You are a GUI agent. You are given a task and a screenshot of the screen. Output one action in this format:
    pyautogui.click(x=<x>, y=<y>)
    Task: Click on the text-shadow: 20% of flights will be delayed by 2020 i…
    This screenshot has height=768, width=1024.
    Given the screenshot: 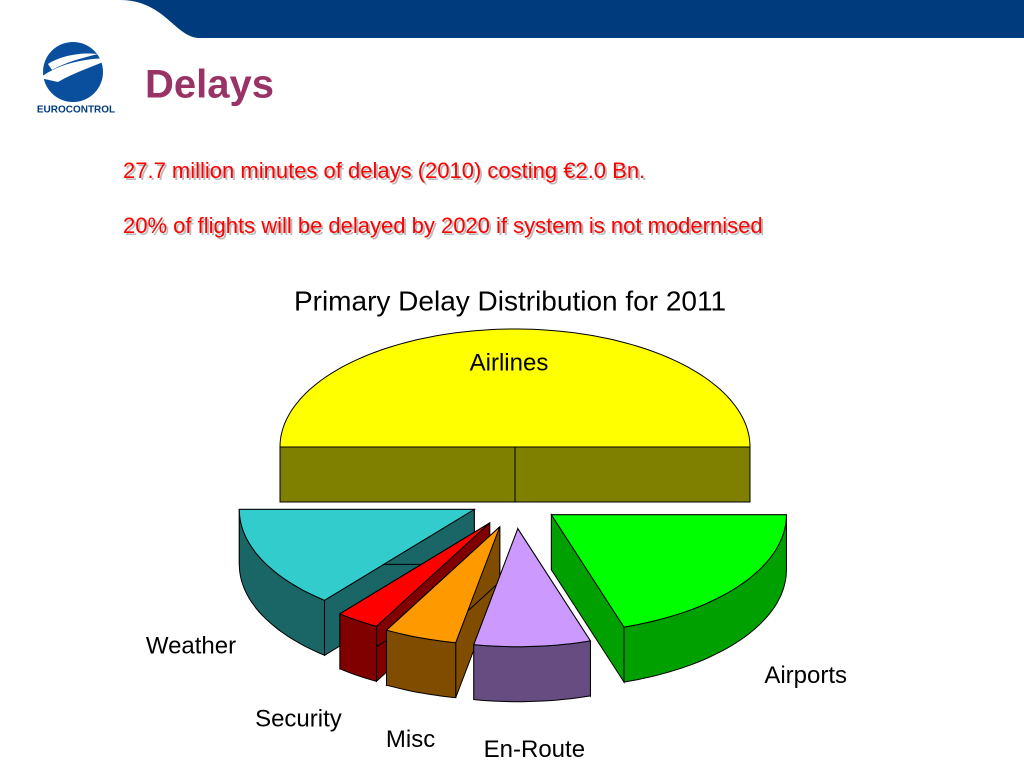 What is the action you would take?
    pyautogui.click(x=445, y=227)
    